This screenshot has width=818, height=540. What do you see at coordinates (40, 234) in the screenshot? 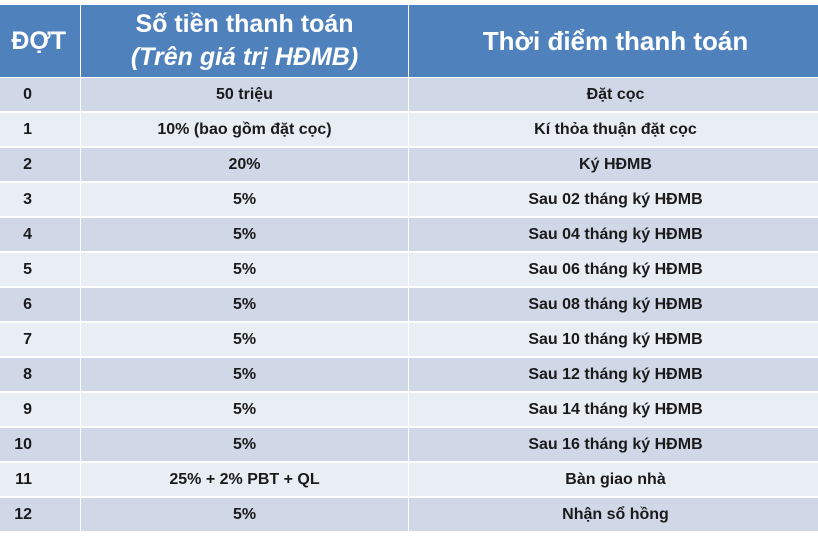
I see `cell-dot: 4` at bounding box center [40, 234].